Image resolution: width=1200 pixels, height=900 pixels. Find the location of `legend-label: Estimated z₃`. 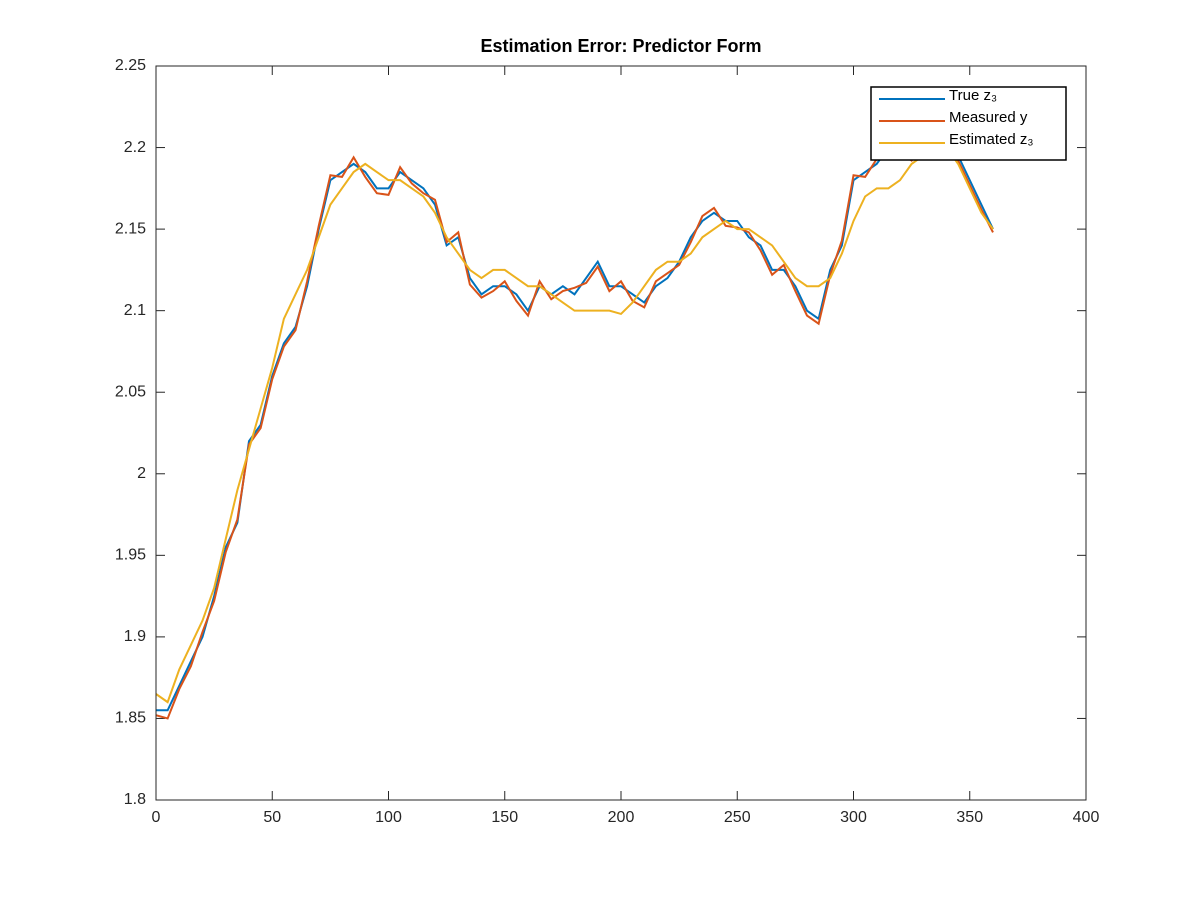

legend-label: Estimated z₃ is located at coordinates (991, 139).